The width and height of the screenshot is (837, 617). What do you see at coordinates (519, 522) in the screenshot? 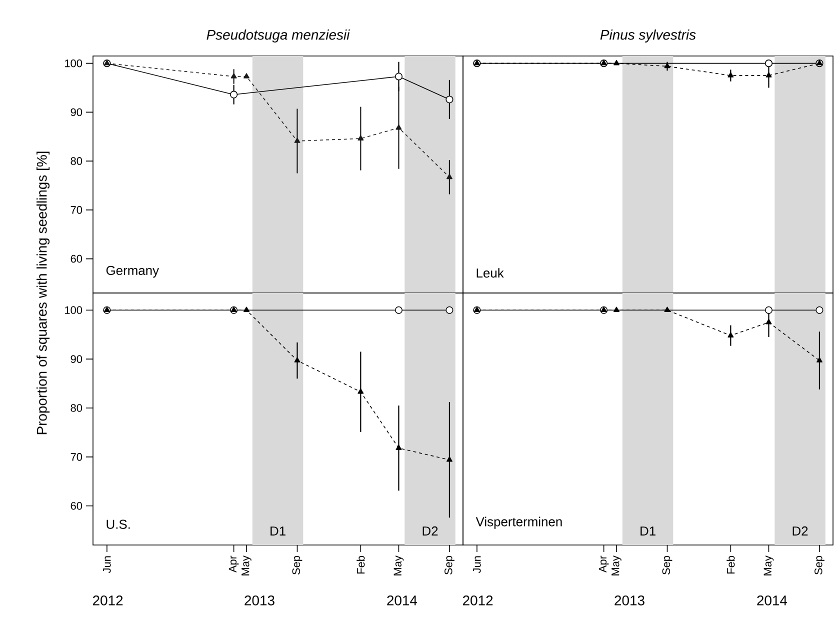
I see `annotation: Visperterminen` at bounding box center [519, 522].